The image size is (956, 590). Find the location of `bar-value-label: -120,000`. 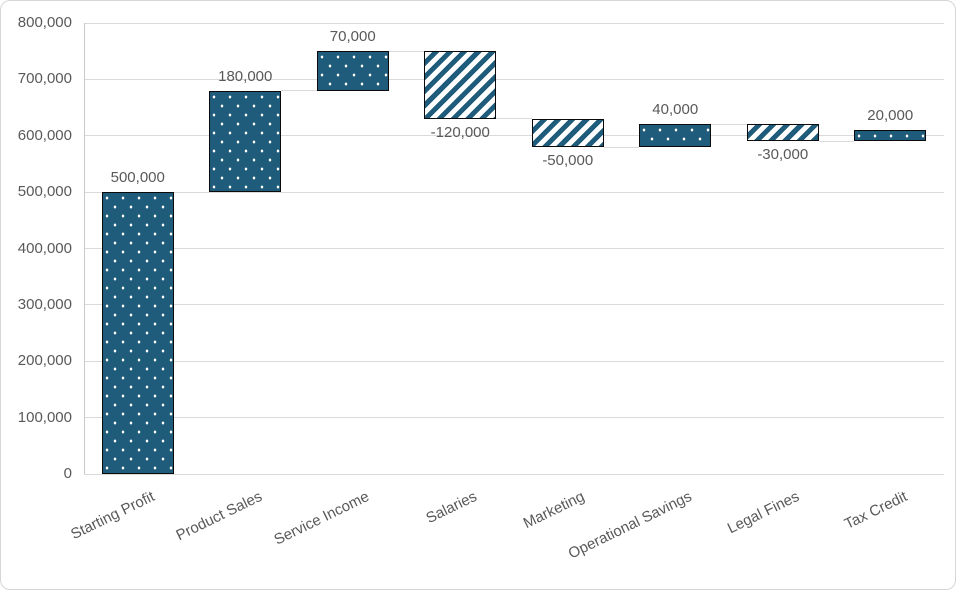

bar-value-label: -120,000 is located at coordinates (460, 132).